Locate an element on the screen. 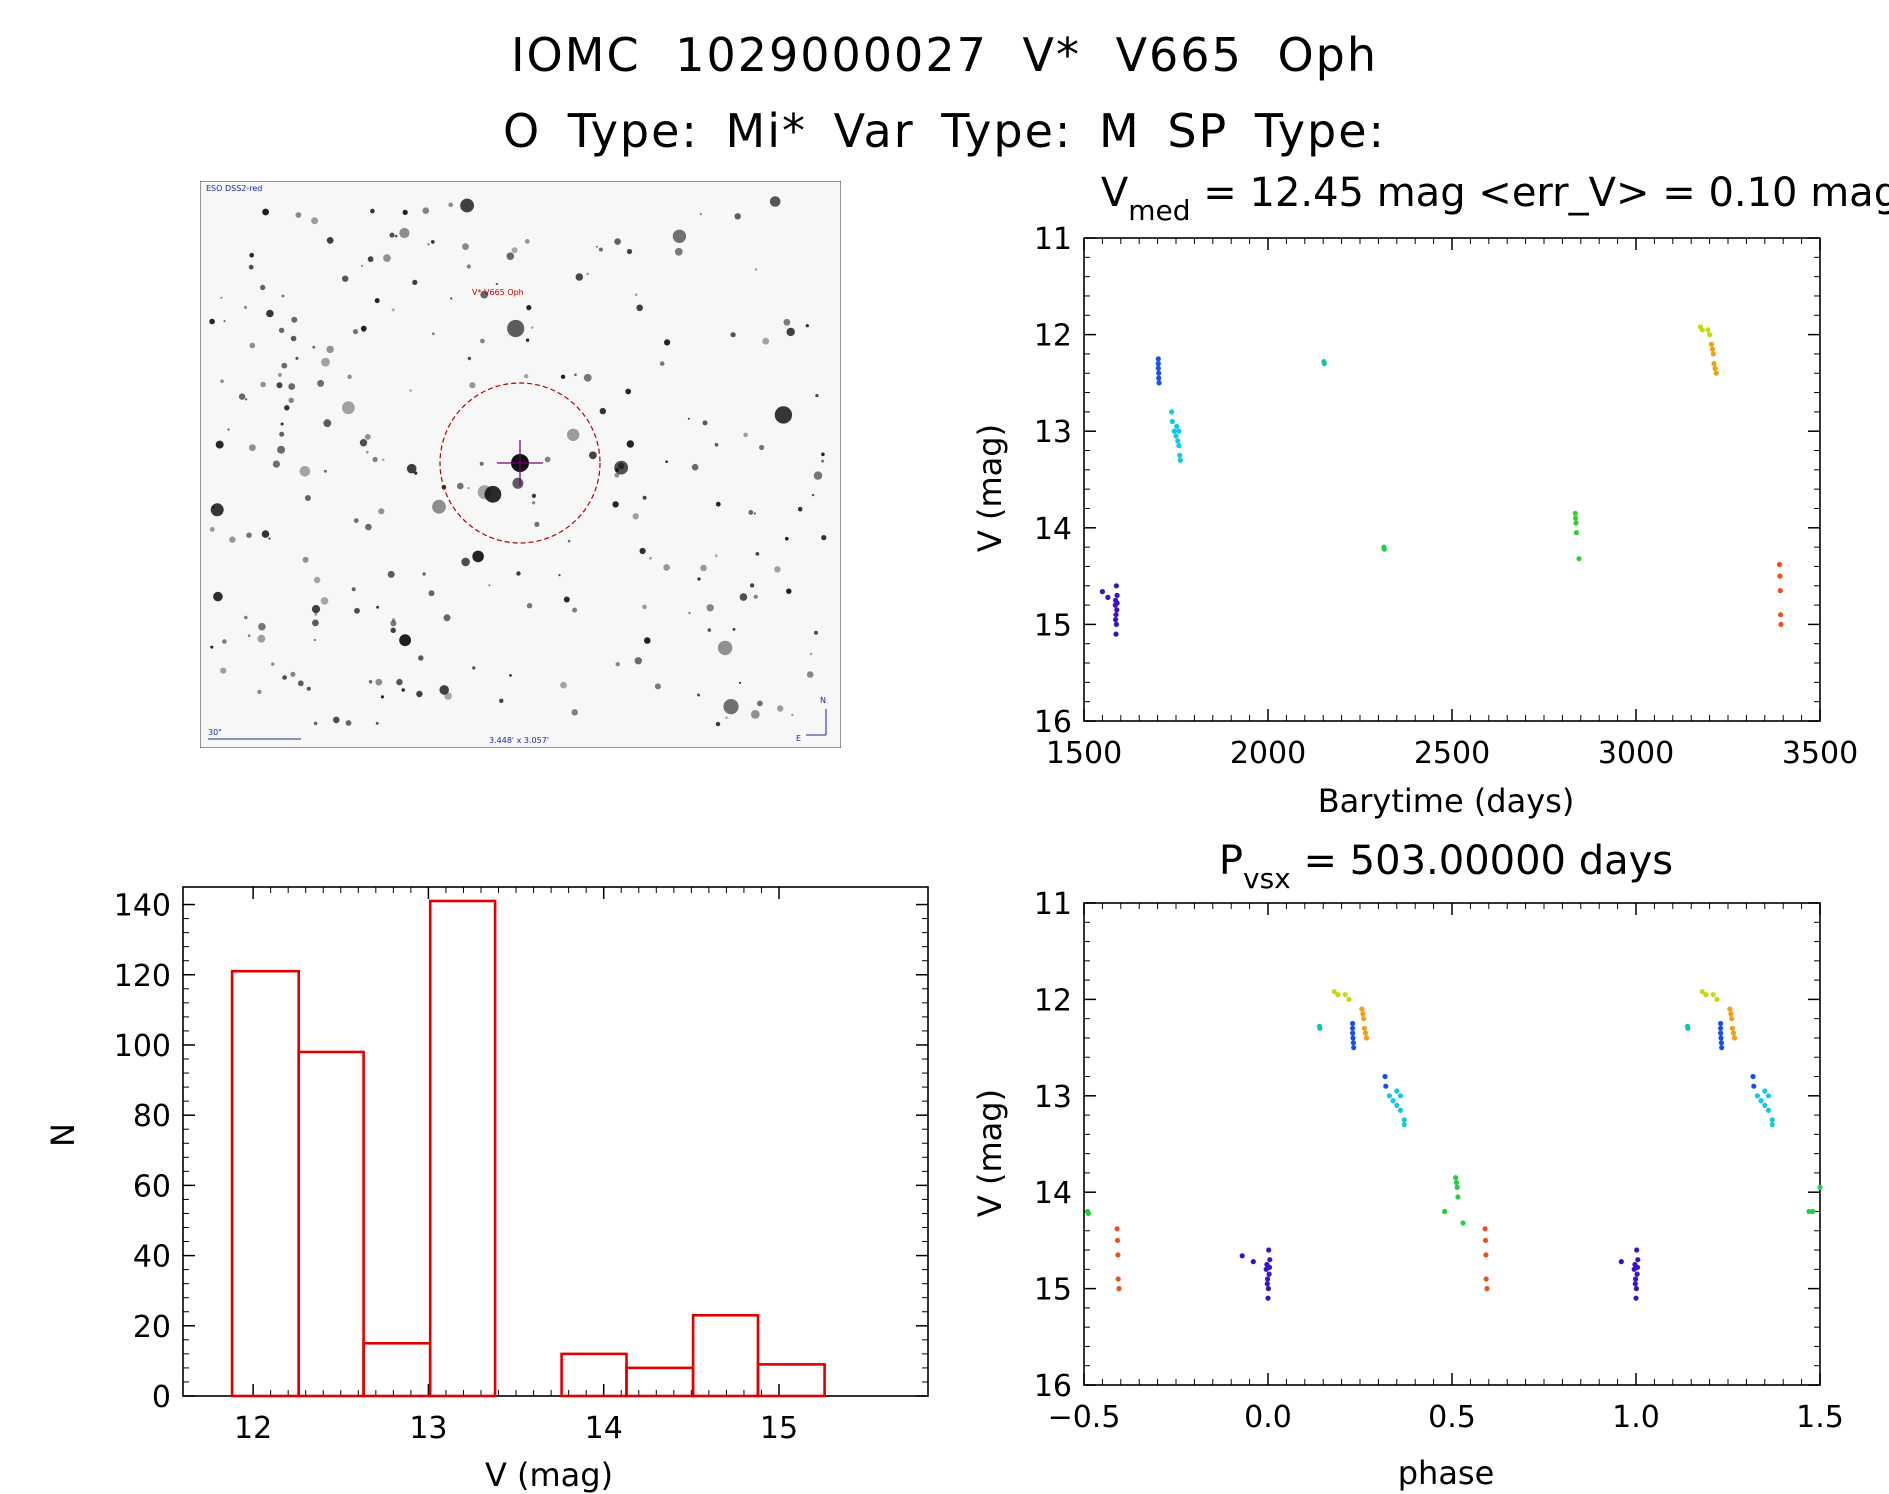 This screenshot has width=1889, height=1494. figure-title-line2: O Type: Mi* Var Type: M SP Type: is located at coordinates (944, 131).